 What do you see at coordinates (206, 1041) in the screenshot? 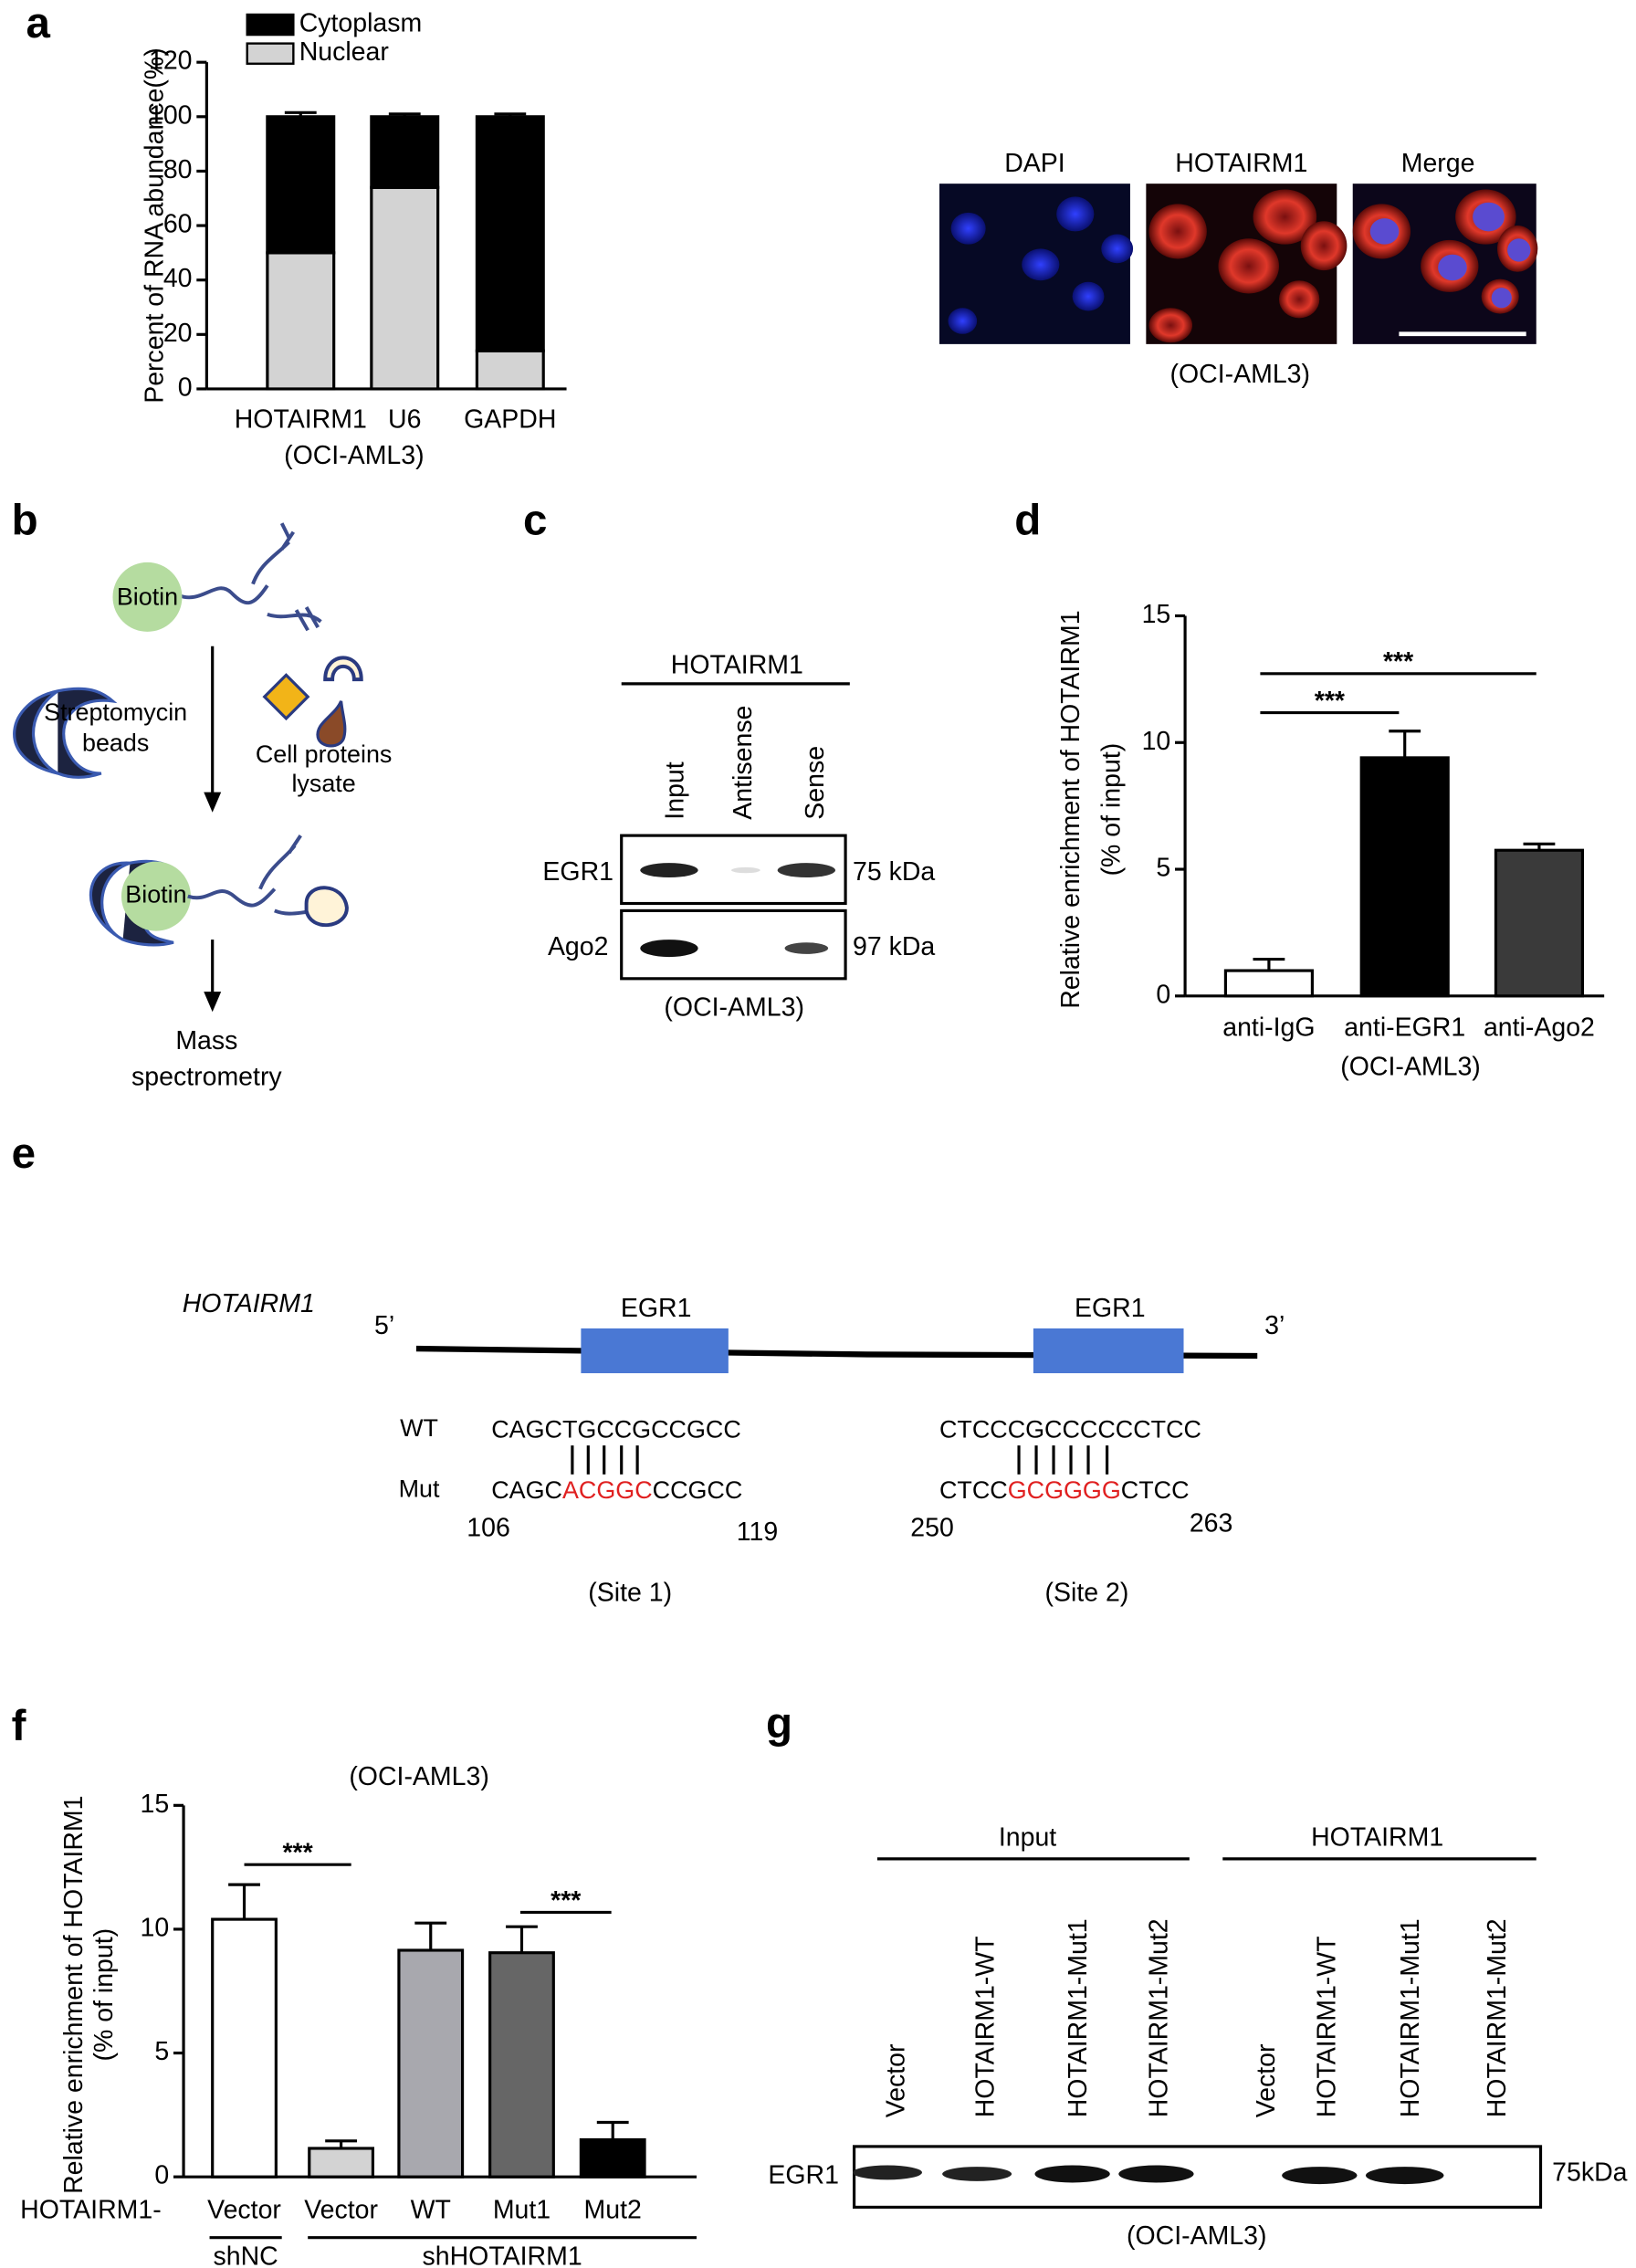
I see `diagram-label: Mass` at bounding box center [206, 1041].